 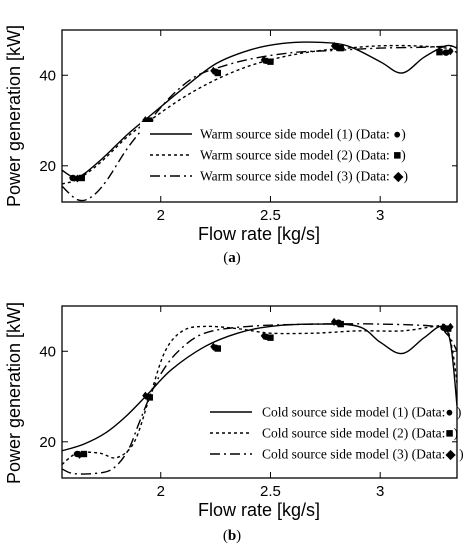 I want to click on legend-label: Warm source side model (3) (Data: ◆), so click(x=304, y=176).